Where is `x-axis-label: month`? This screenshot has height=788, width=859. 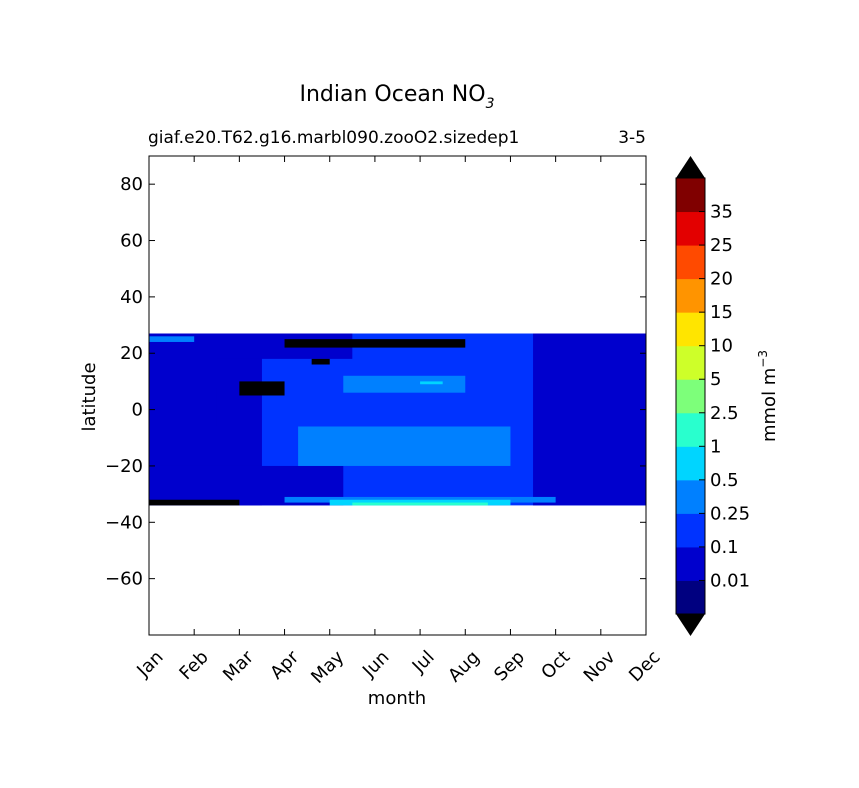 x-axis-label: month is located at coordinates (397, 698).